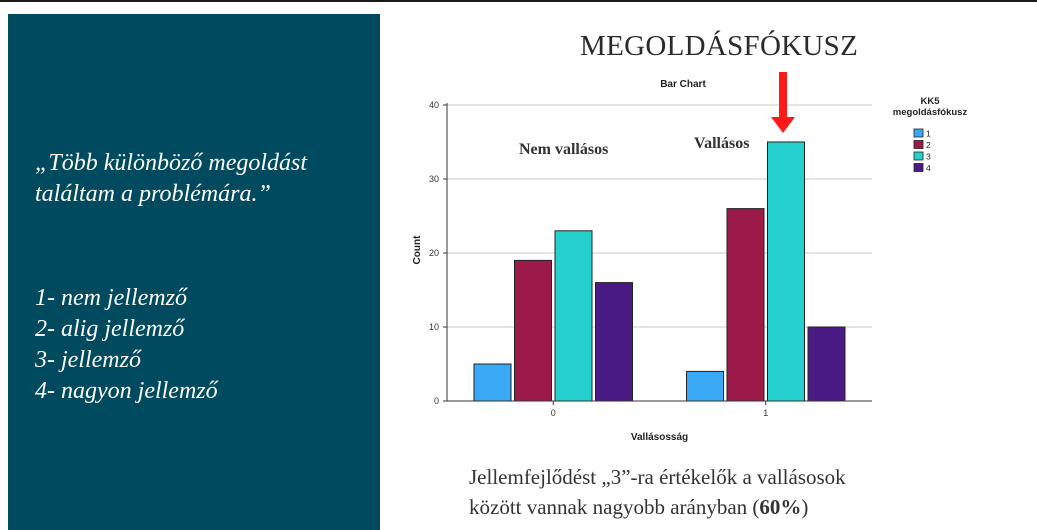 The height and width of the screenshot is (530, 1037). Describe the element at coordinates (111, 298) in the screenshot. I see `scale-item-1: 1- nem jellemző` at that location.